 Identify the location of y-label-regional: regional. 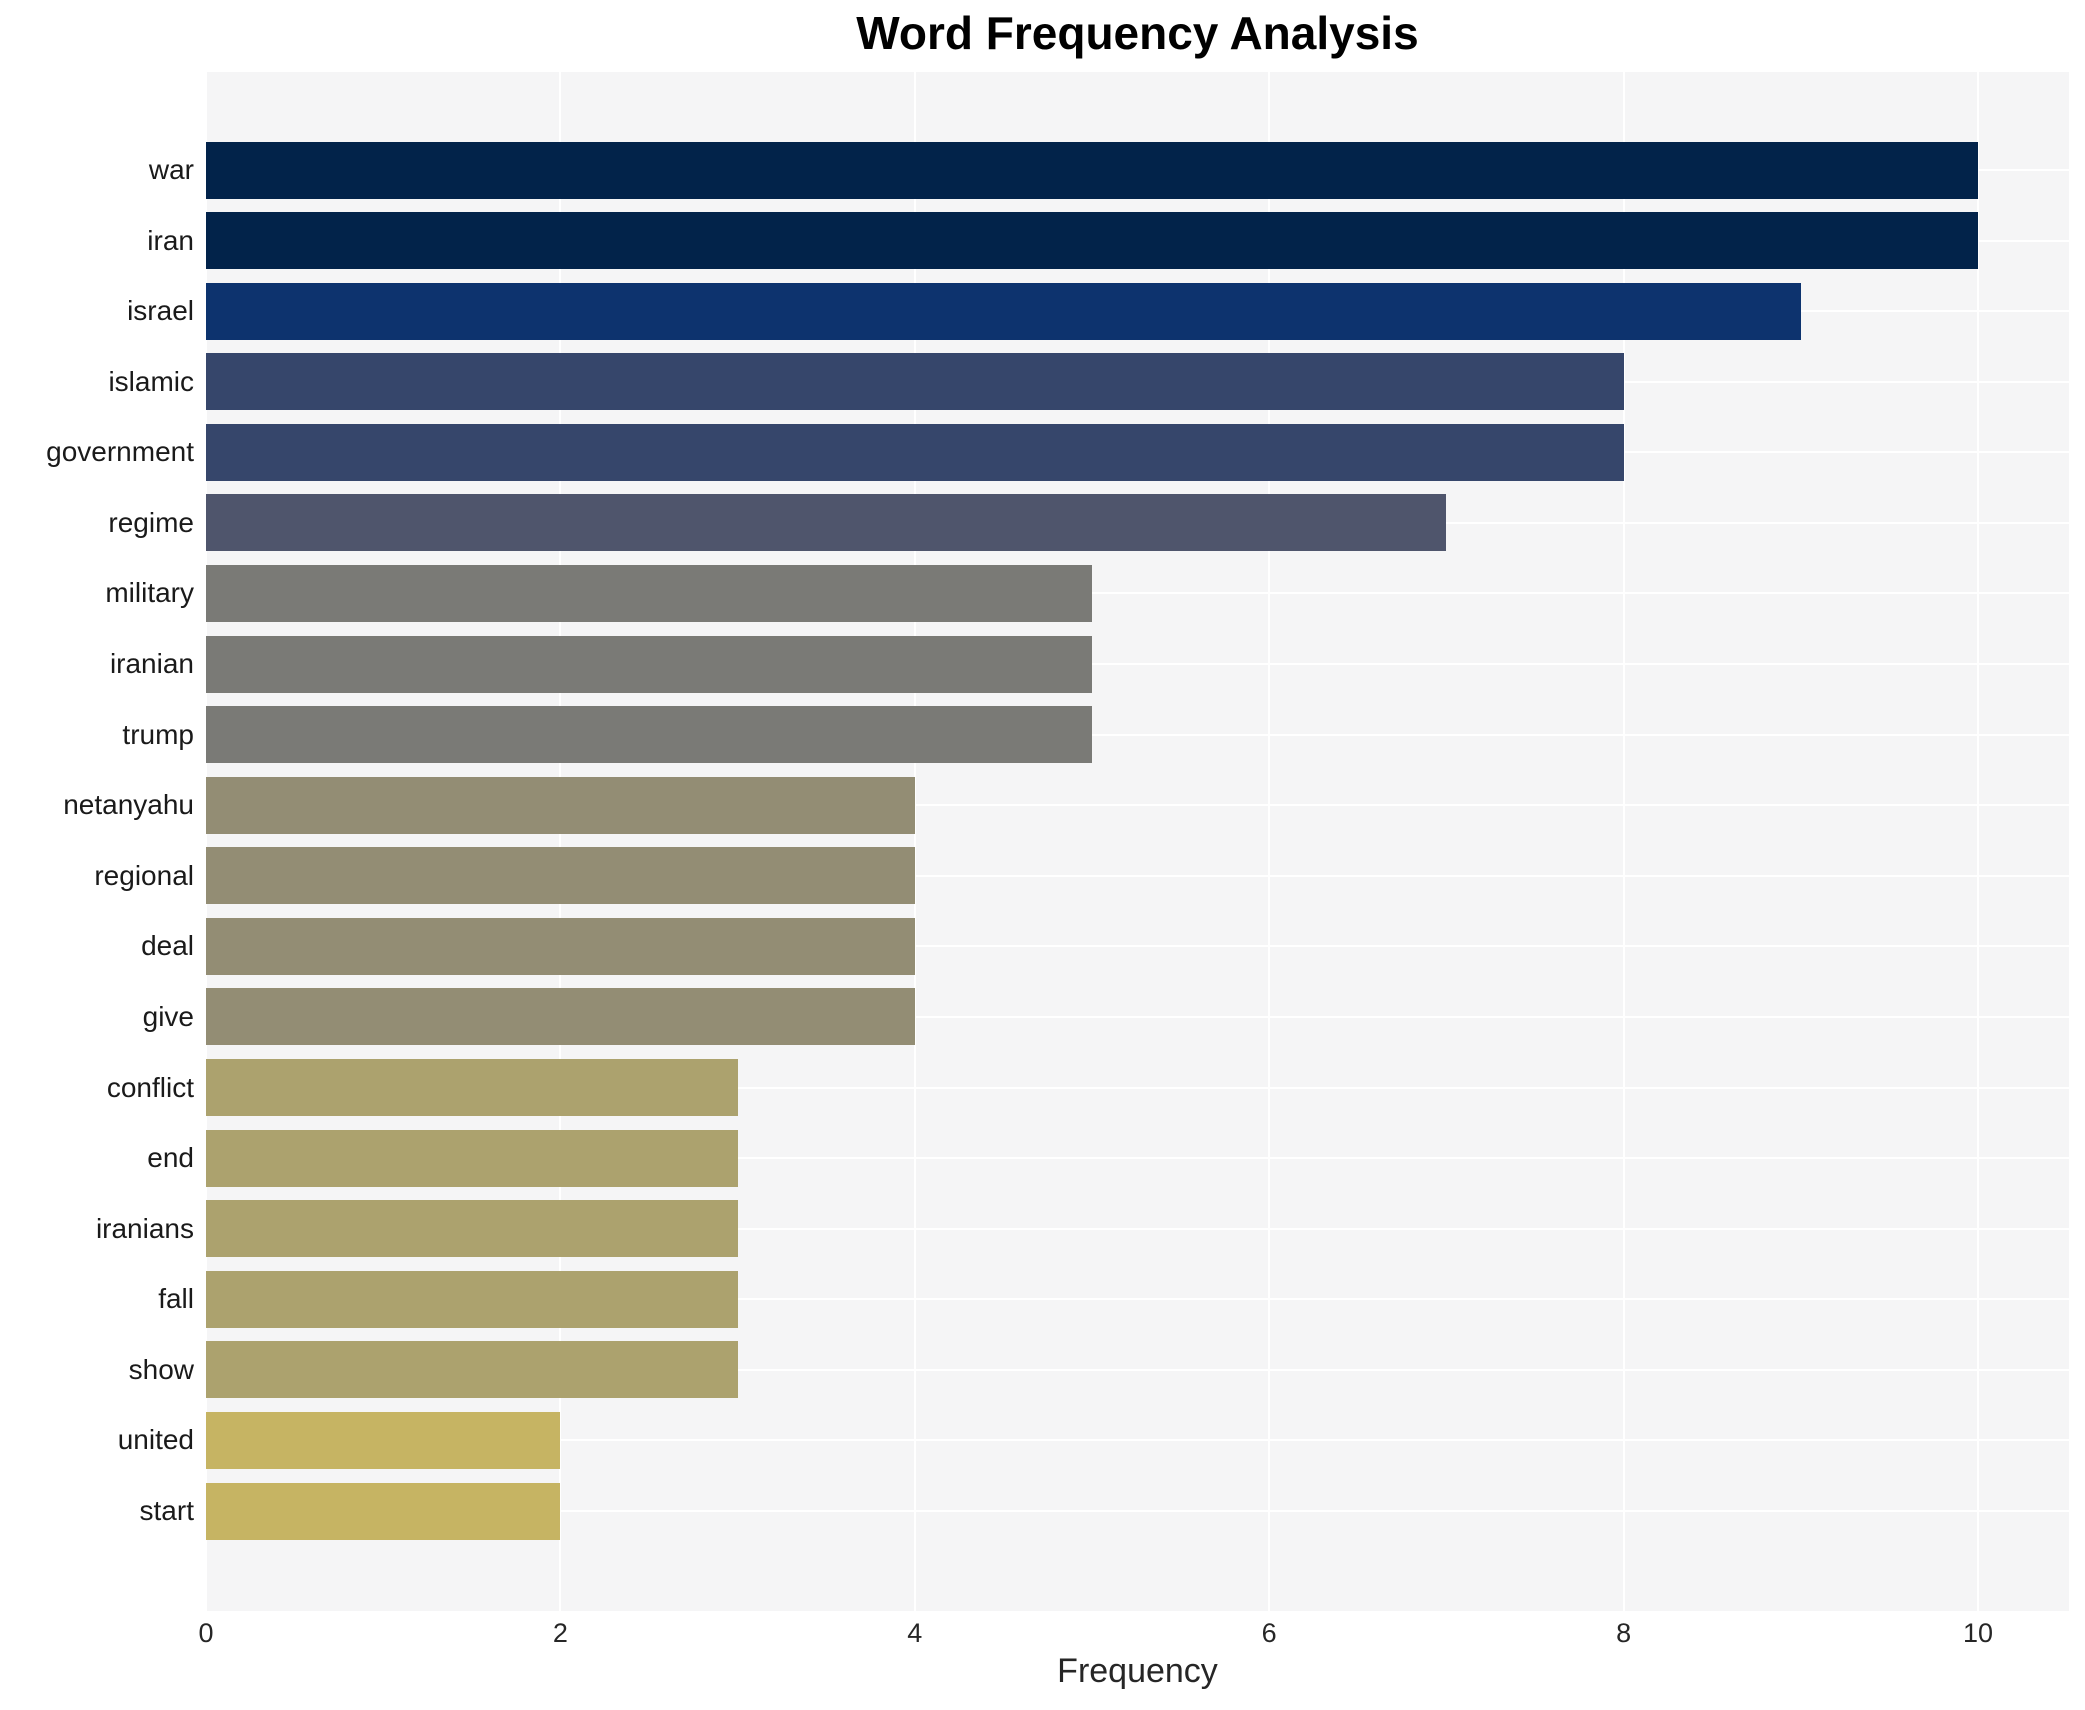
(144, 875).